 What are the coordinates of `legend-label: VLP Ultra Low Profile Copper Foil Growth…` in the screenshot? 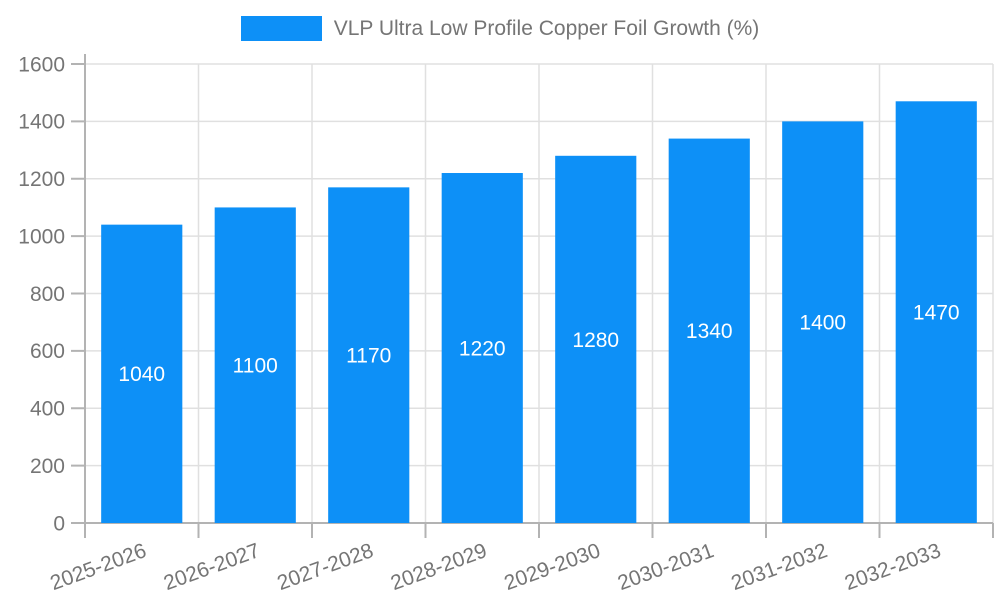 It's located at (546, 28).